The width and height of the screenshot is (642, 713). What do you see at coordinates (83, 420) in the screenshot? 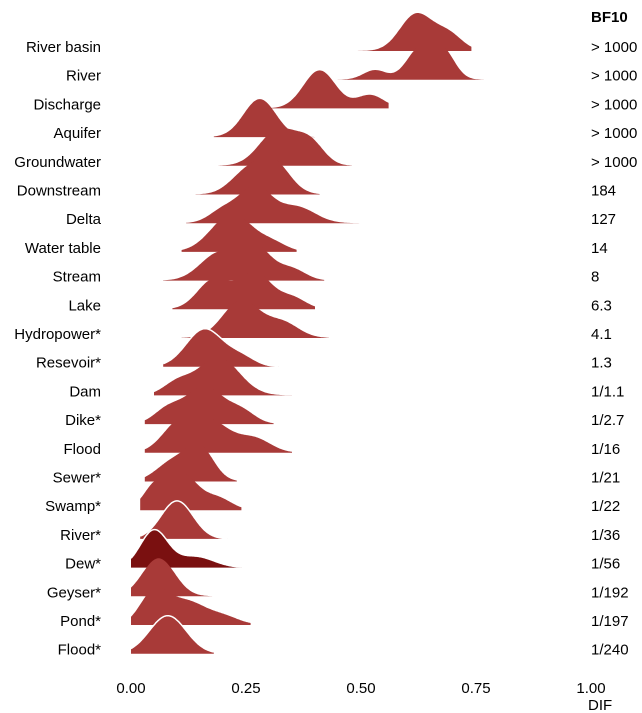
I see `row-label: Dike*` at bounding box center [83, 420].